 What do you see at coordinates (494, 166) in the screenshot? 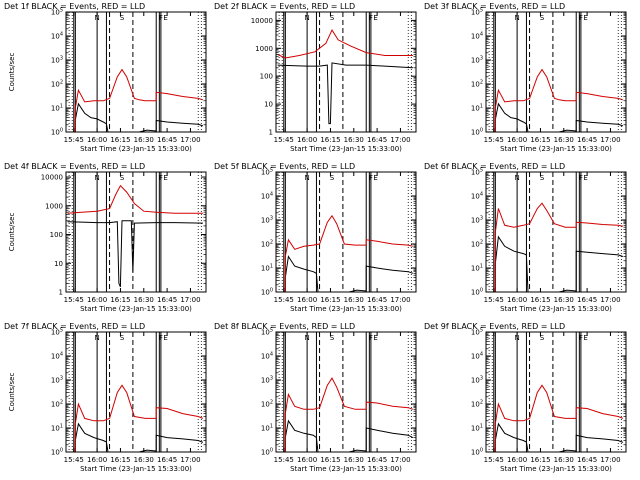
I see `panel-title: Det 6f BLACK = Events, RED = LLD` at bounding box center [494, 166].